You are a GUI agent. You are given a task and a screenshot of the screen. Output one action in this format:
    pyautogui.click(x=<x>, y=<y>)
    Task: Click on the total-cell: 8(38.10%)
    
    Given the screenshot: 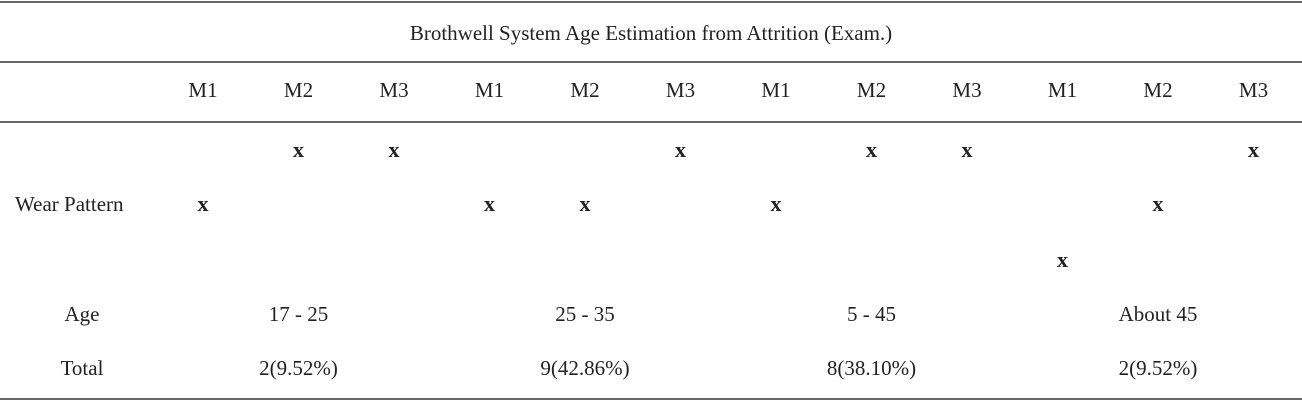 What is the action you would take?
    pyautogui.click(x=871, y=368)
    